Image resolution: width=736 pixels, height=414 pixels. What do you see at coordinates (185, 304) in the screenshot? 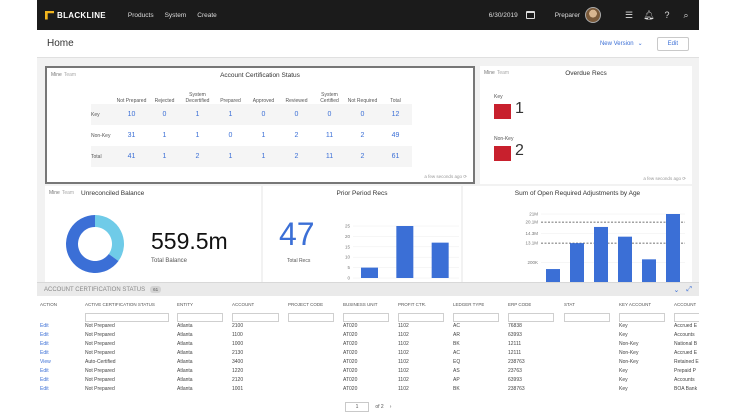
I see `column-header: ENTITY` at bounding box center [185, 304].